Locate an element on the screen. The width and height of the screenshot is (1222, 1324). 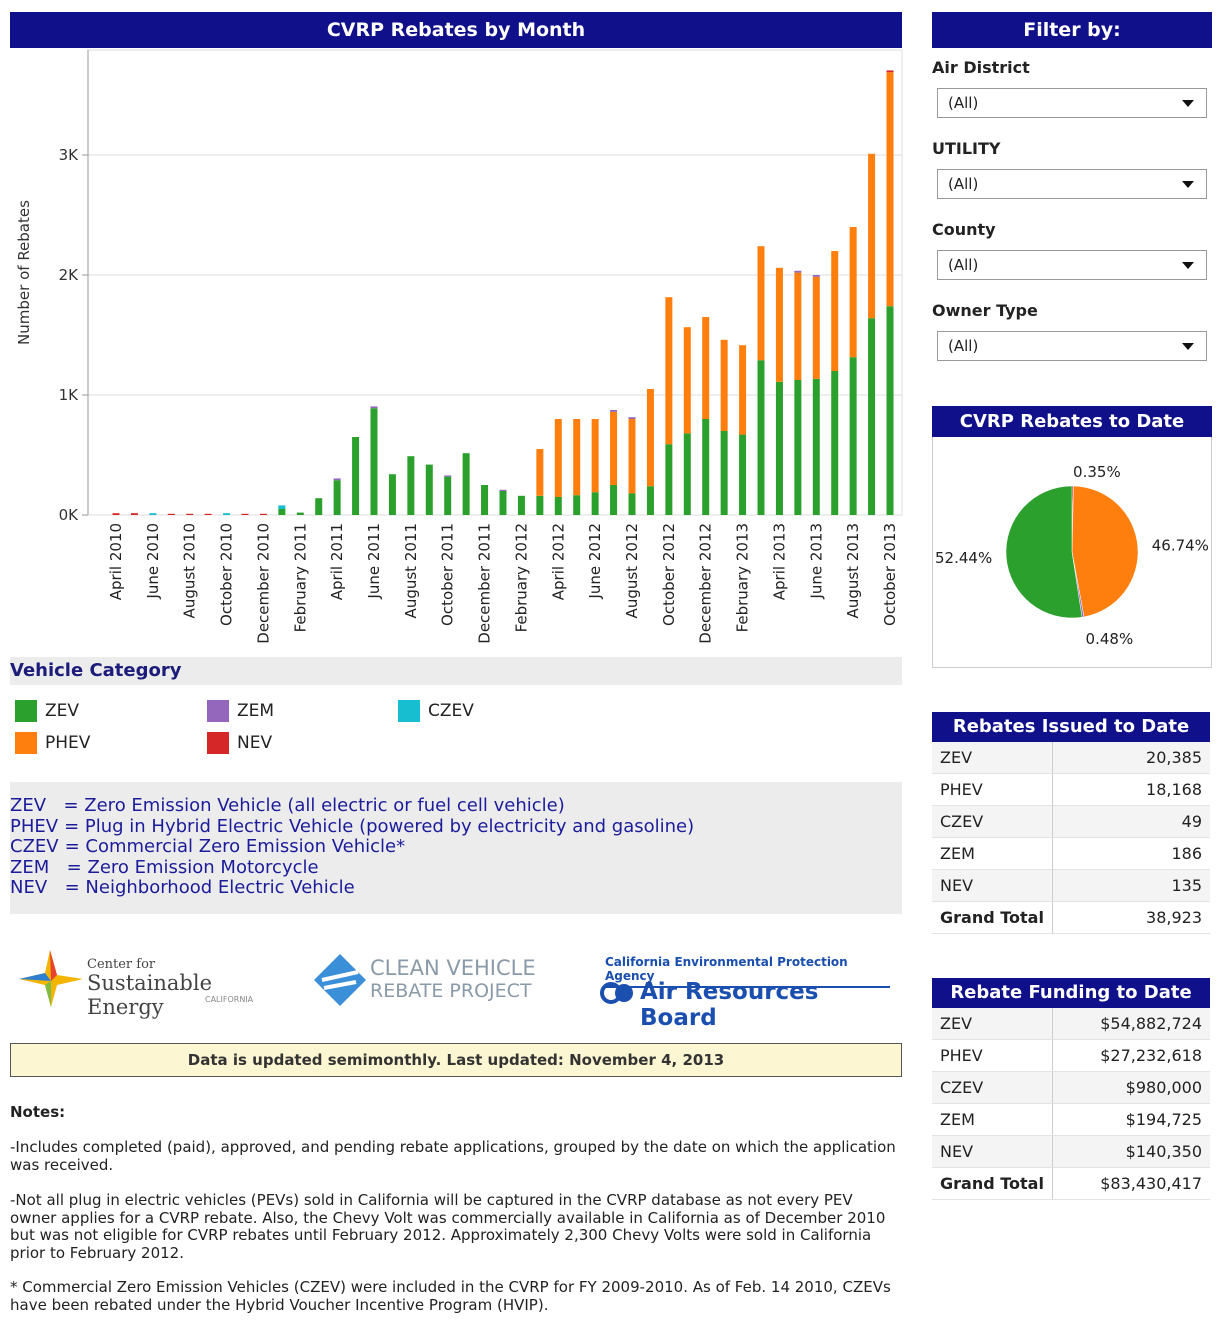
row-value: $140,350 is located at coordinates (1131, 1151).